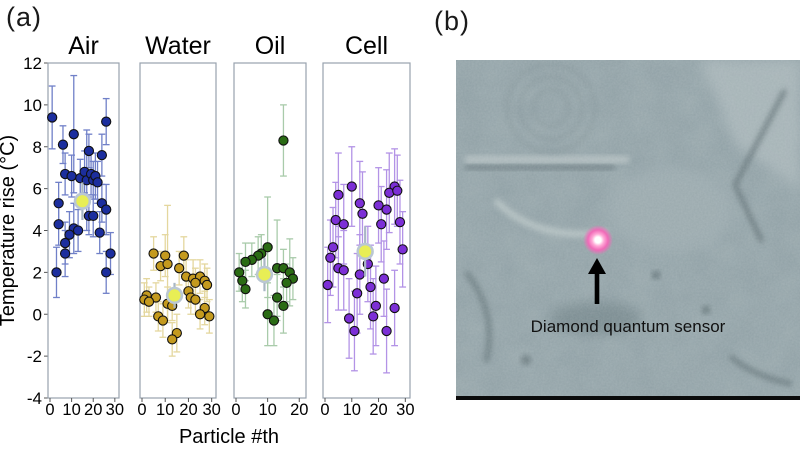  Describe the element at coordinates (266, 230) in the screenshot. I see `oil-points` at that location.